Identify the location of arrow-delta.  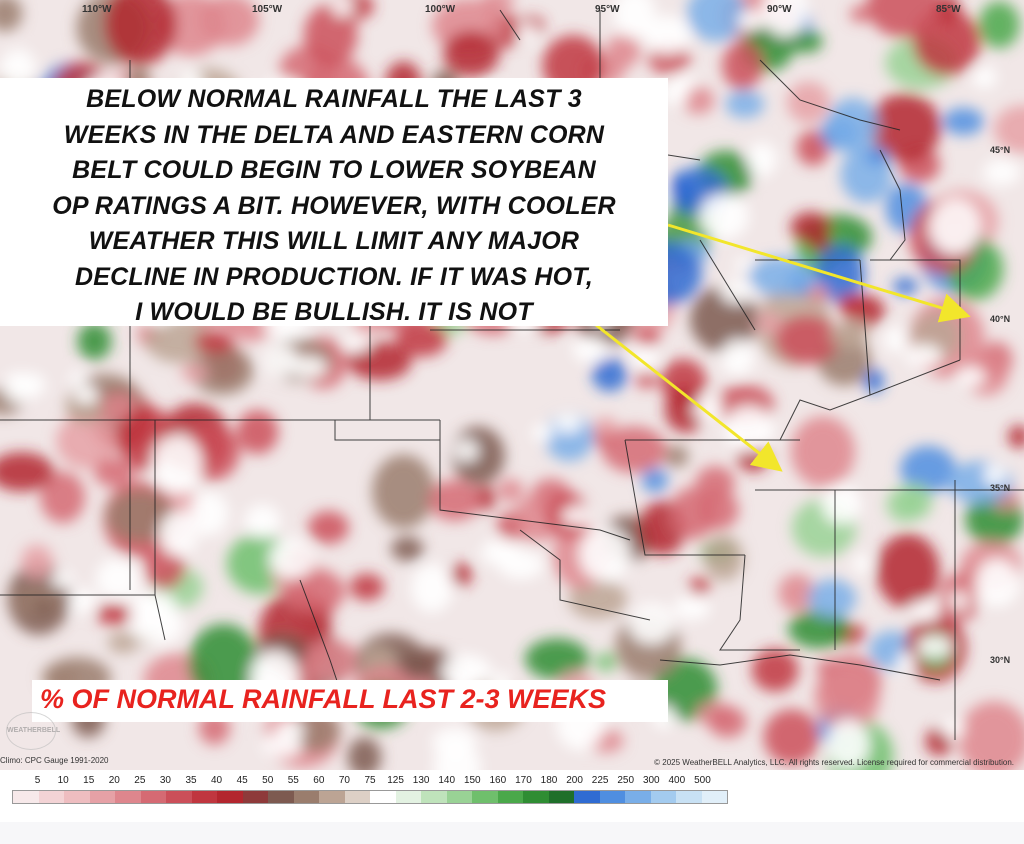
(689, 397).